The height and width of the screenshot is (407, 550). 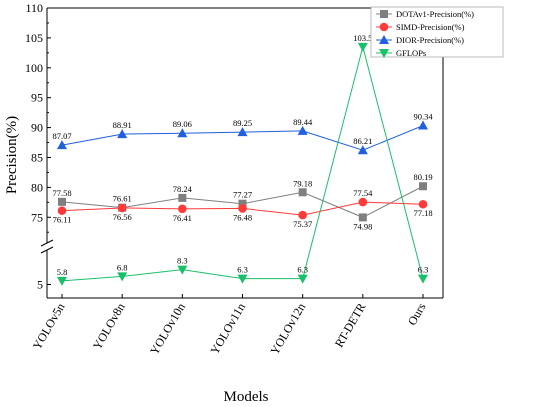 I want to click on data-label: 76.61, so click(x=122, y=199).